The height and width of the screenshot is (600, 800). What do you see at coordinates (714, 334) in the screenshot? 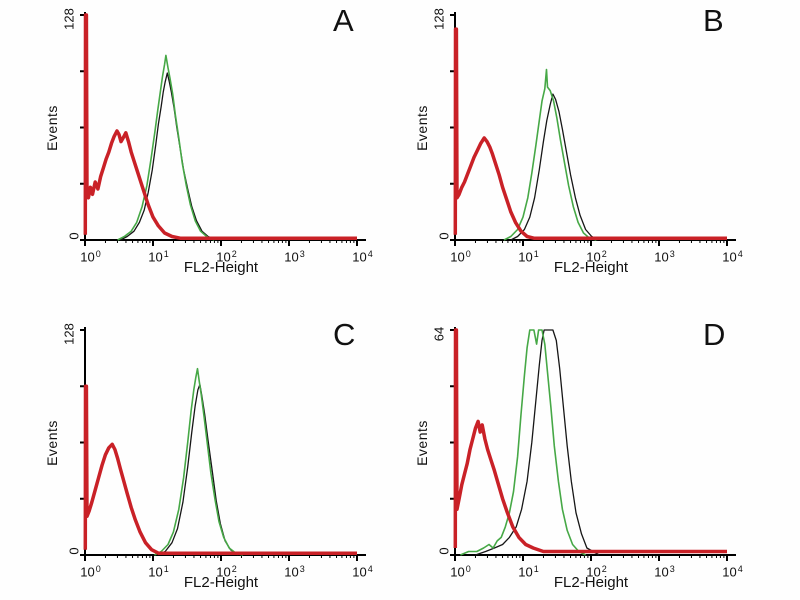
I see `panel-letter: D` at bounding box center [714, 334].